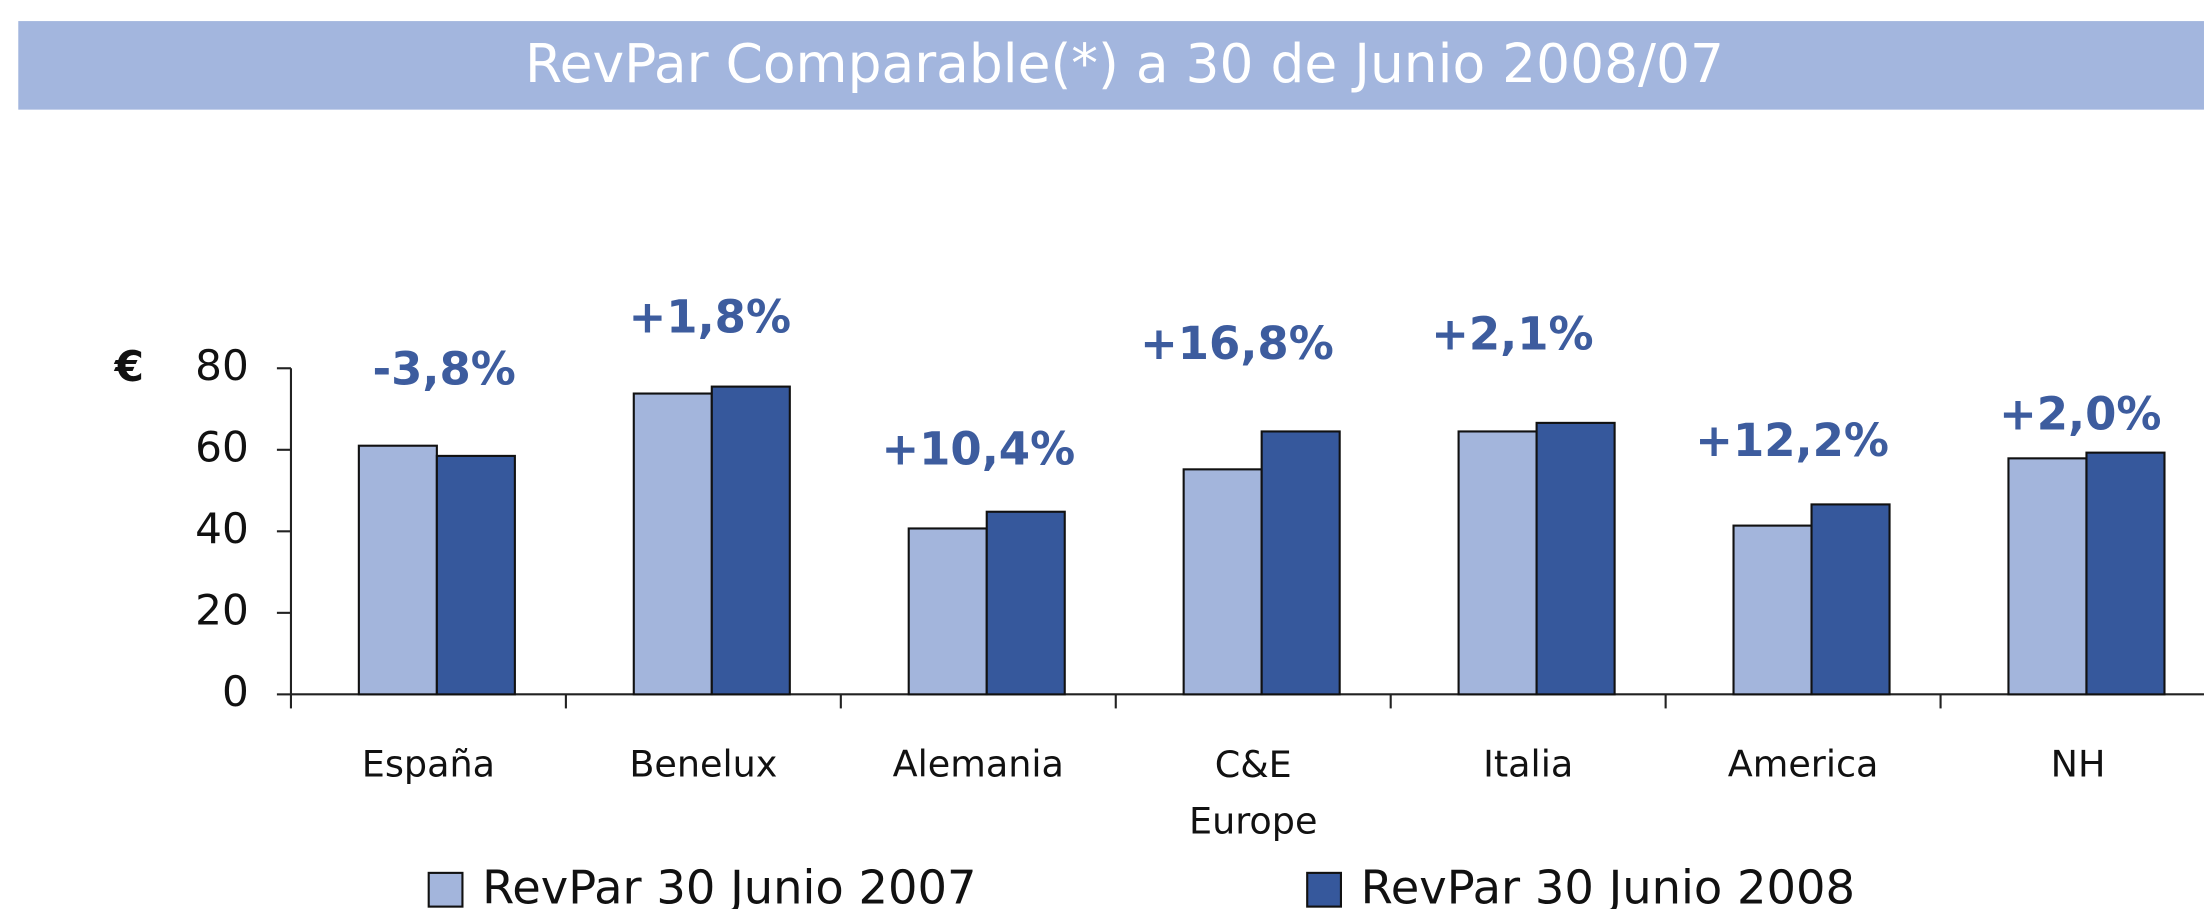 The image size is (2204, 909). Describe the element at coordinates (729, 885) in the screenshot. I see `legend-label: RevPar 30 Junio 2007` at that location.